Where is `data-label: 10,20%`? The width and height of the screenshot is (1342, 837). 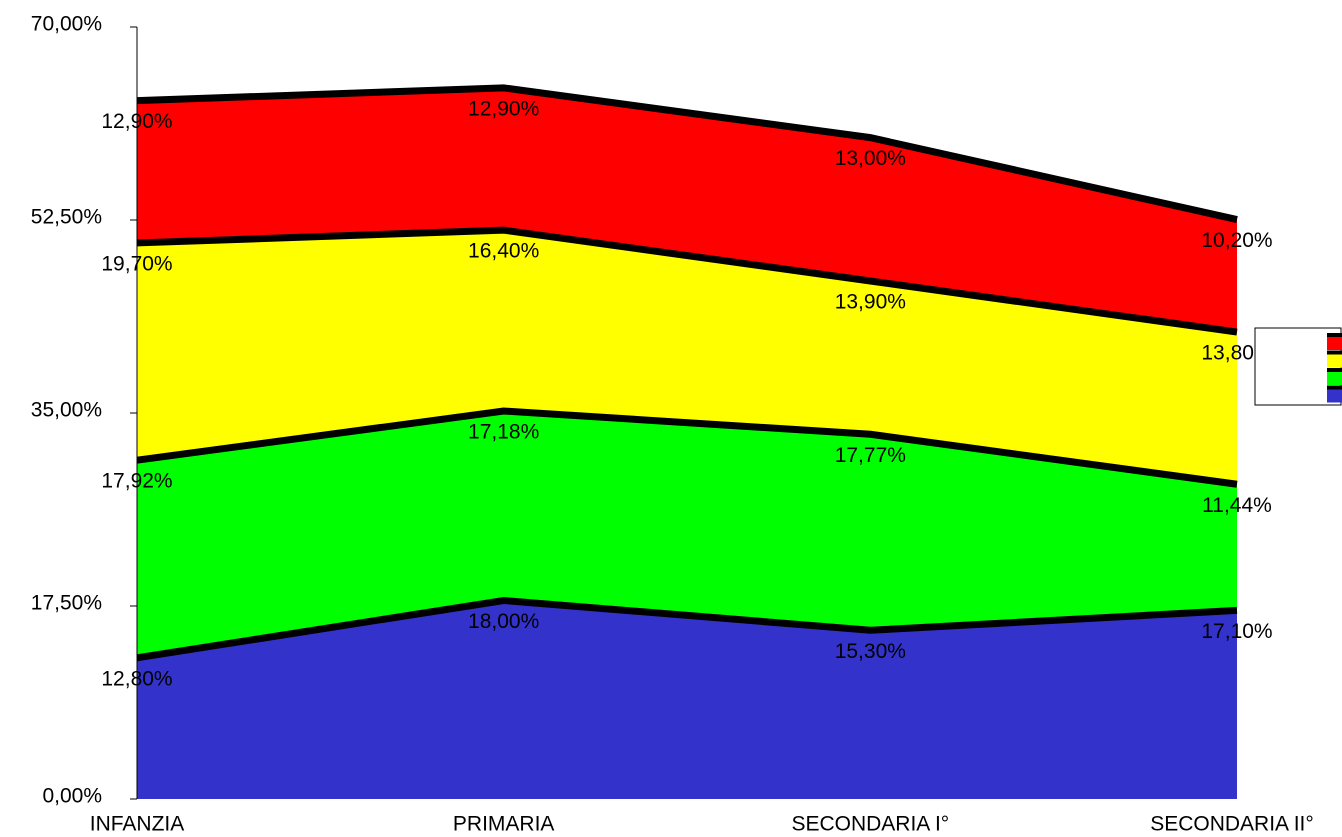 data-label: 10,20% is located at coordinates (1236, 240).